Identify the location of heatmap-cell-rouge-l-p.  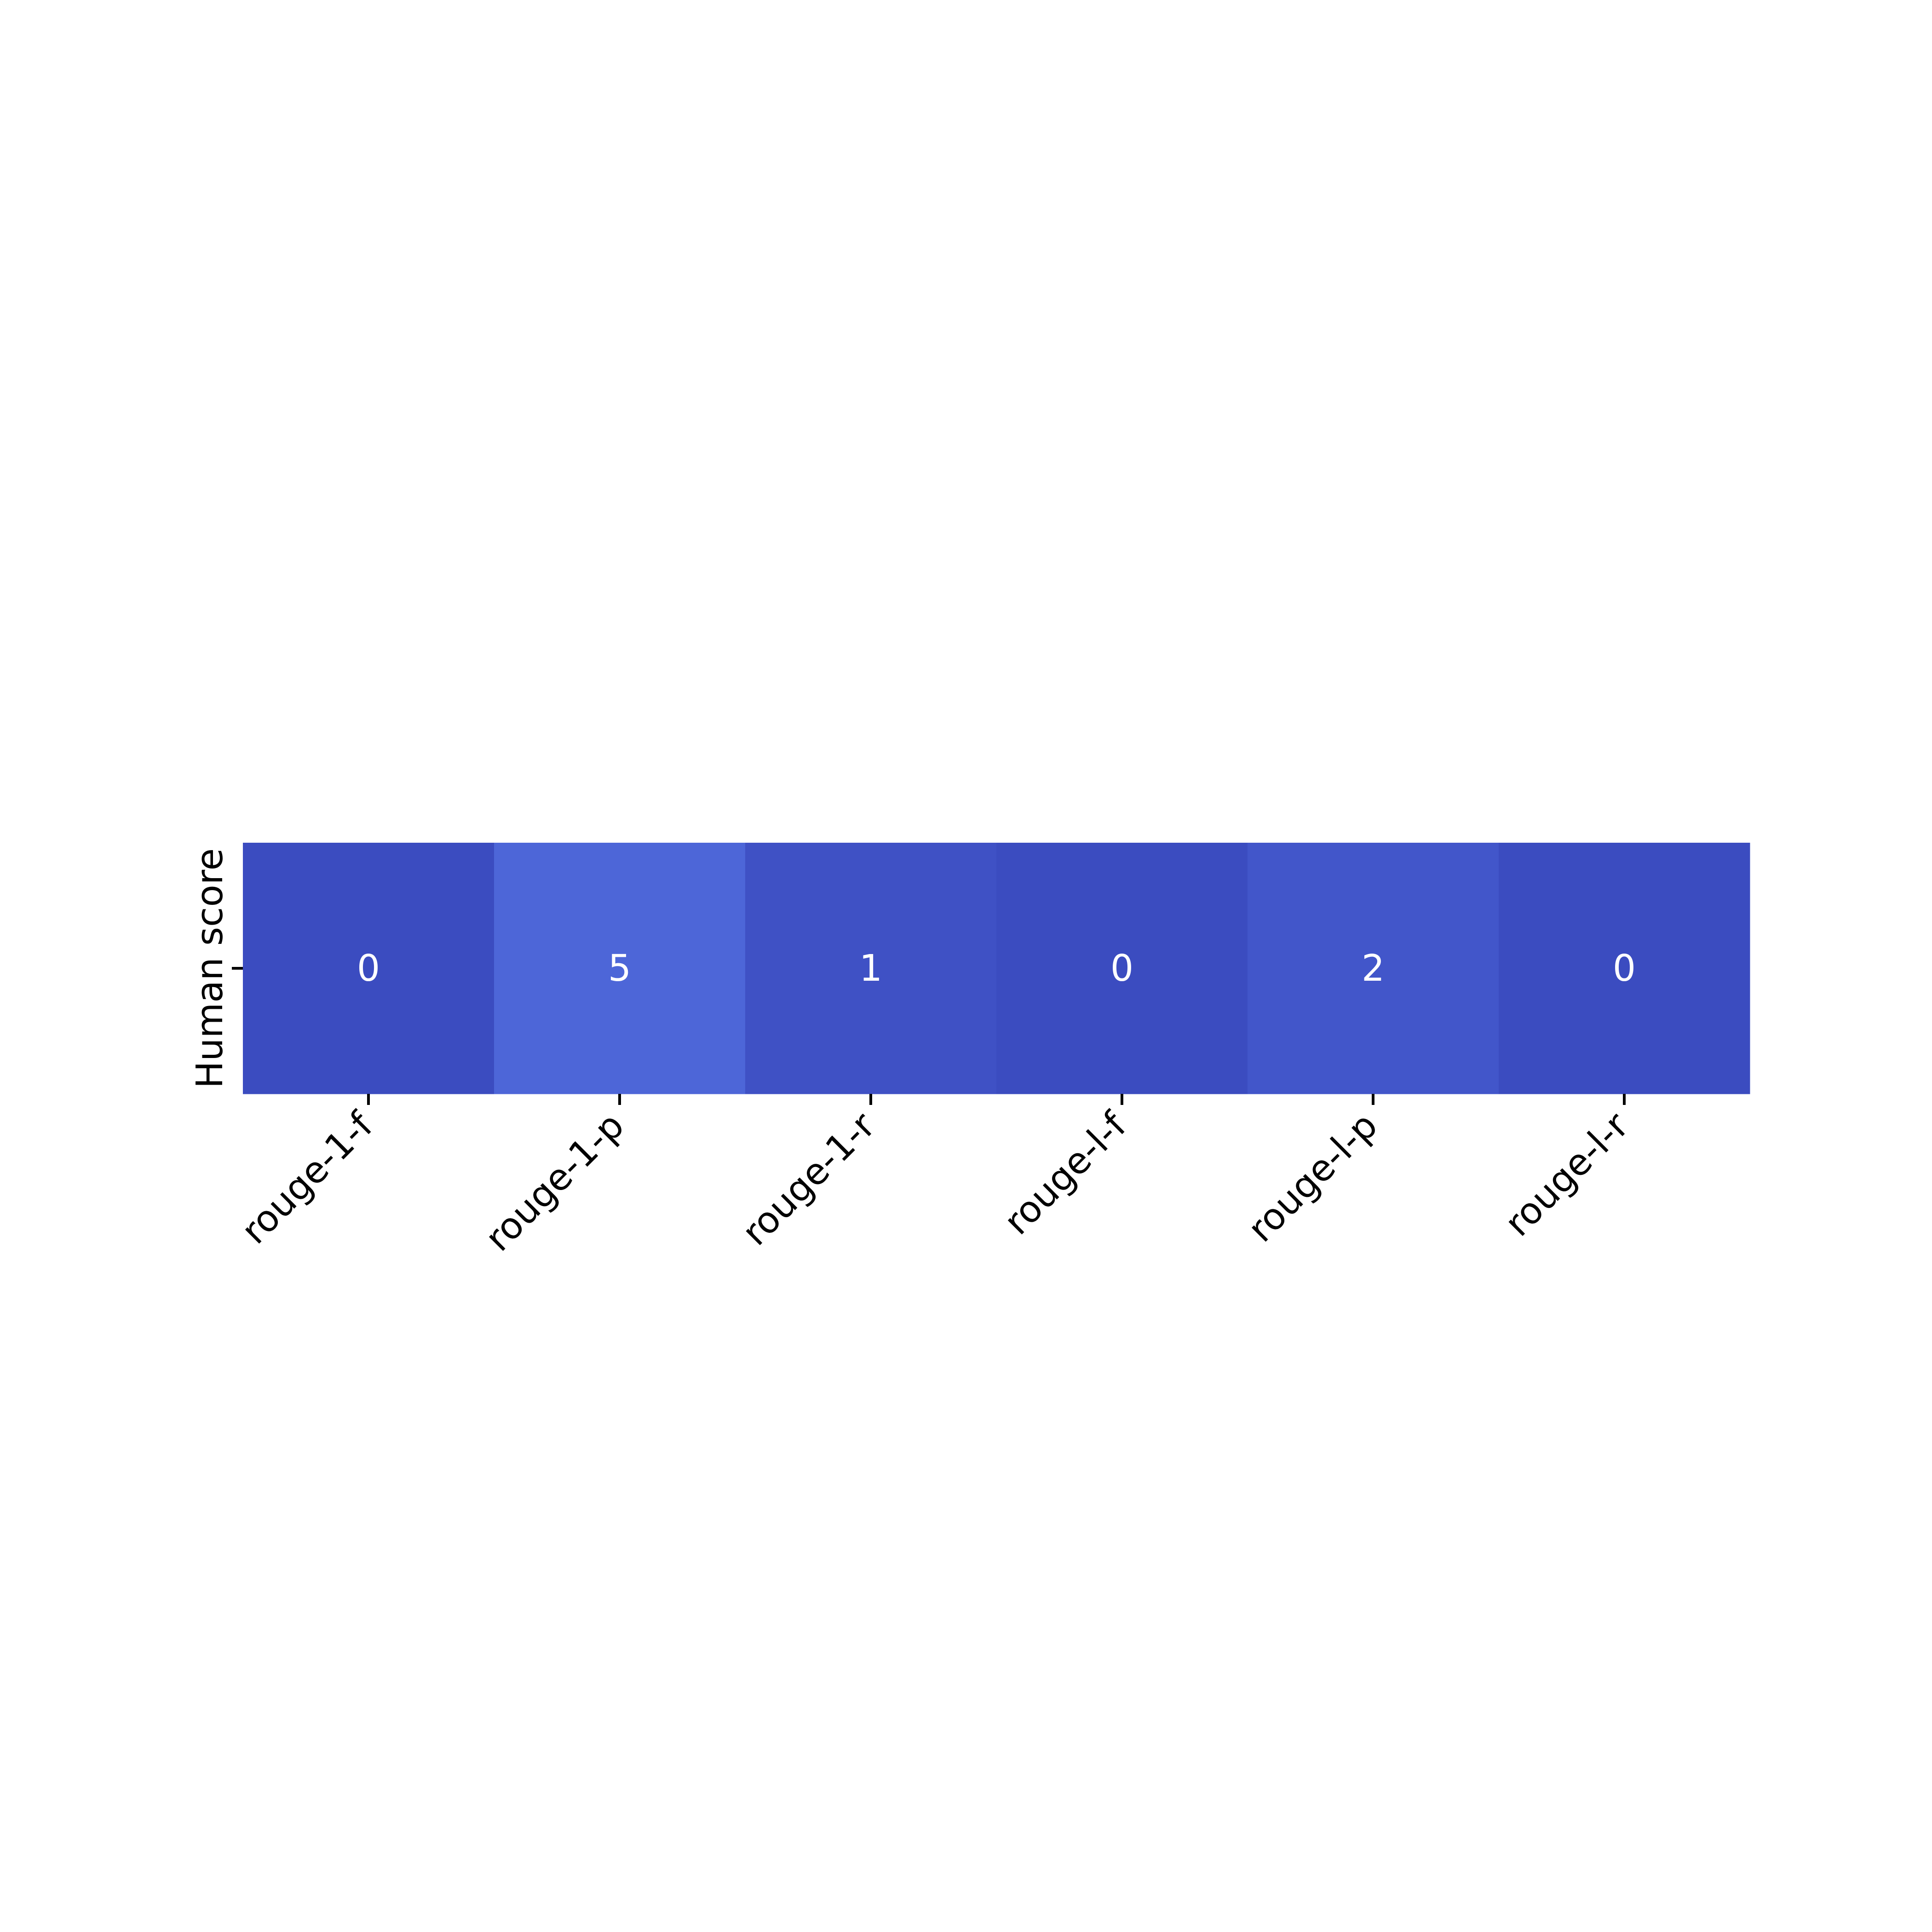
(1373, 968).